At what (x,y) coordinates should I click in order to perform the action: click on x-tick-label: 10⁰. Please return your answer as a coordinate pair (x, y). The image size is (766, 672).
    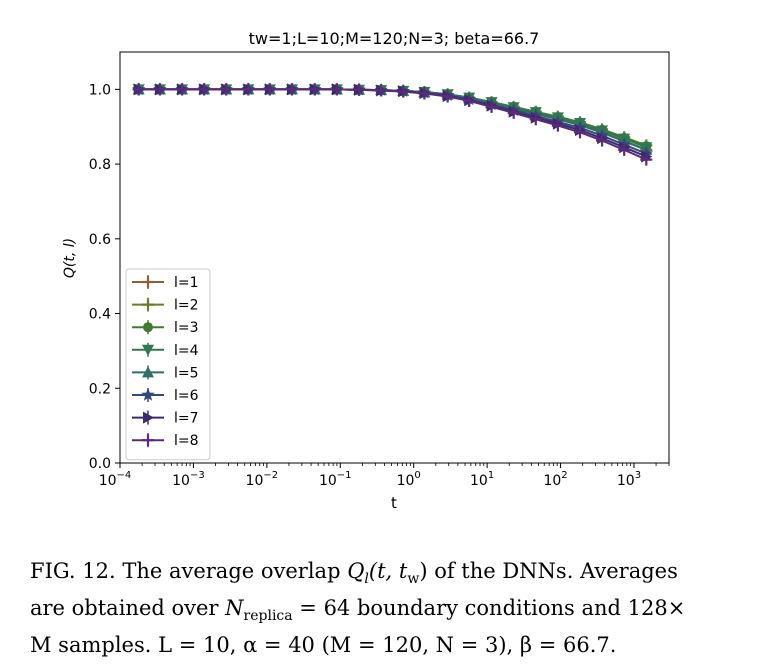
    Looking at the image, I should click on (409, 479).